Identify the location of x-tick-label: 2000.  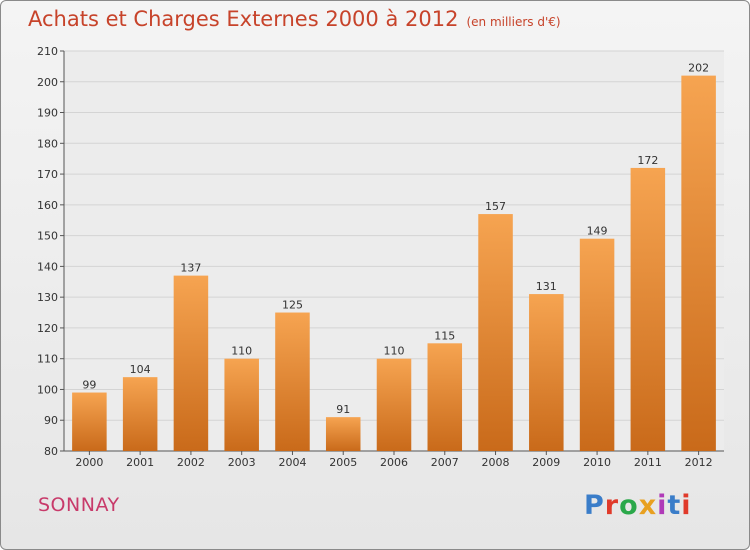
(89, 462).